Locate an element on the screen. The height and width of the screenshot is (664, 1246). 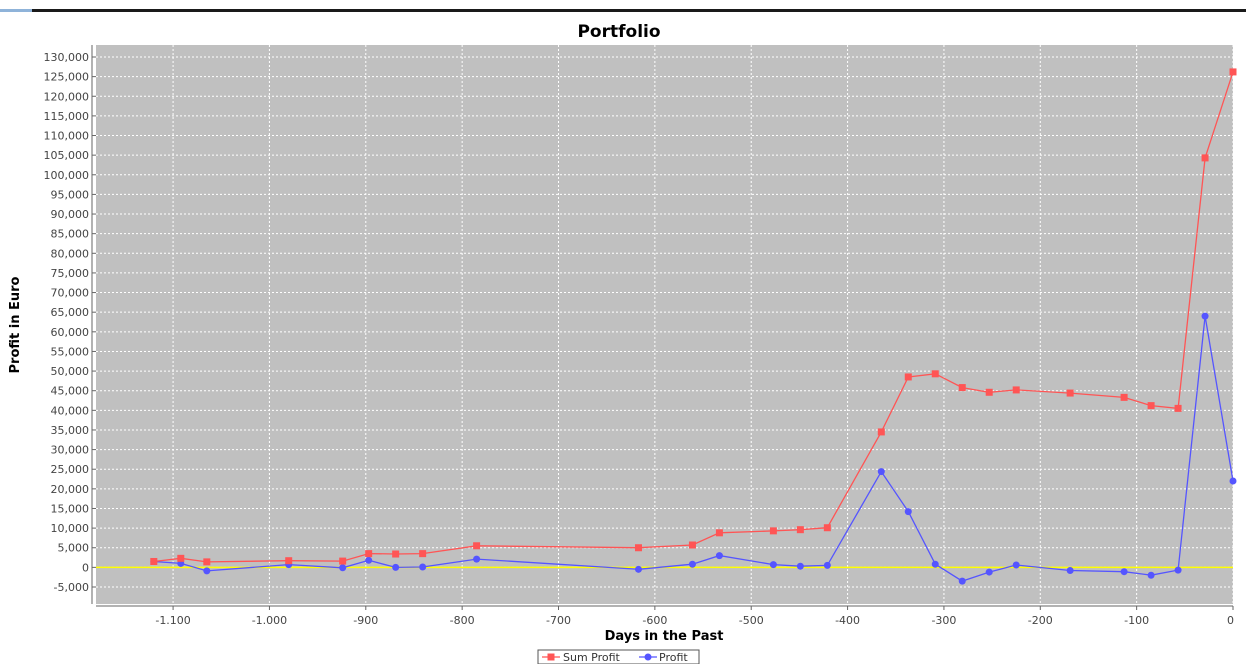
legend-label-sum-profit: Sum Profit is located at coordinates (592, 657).